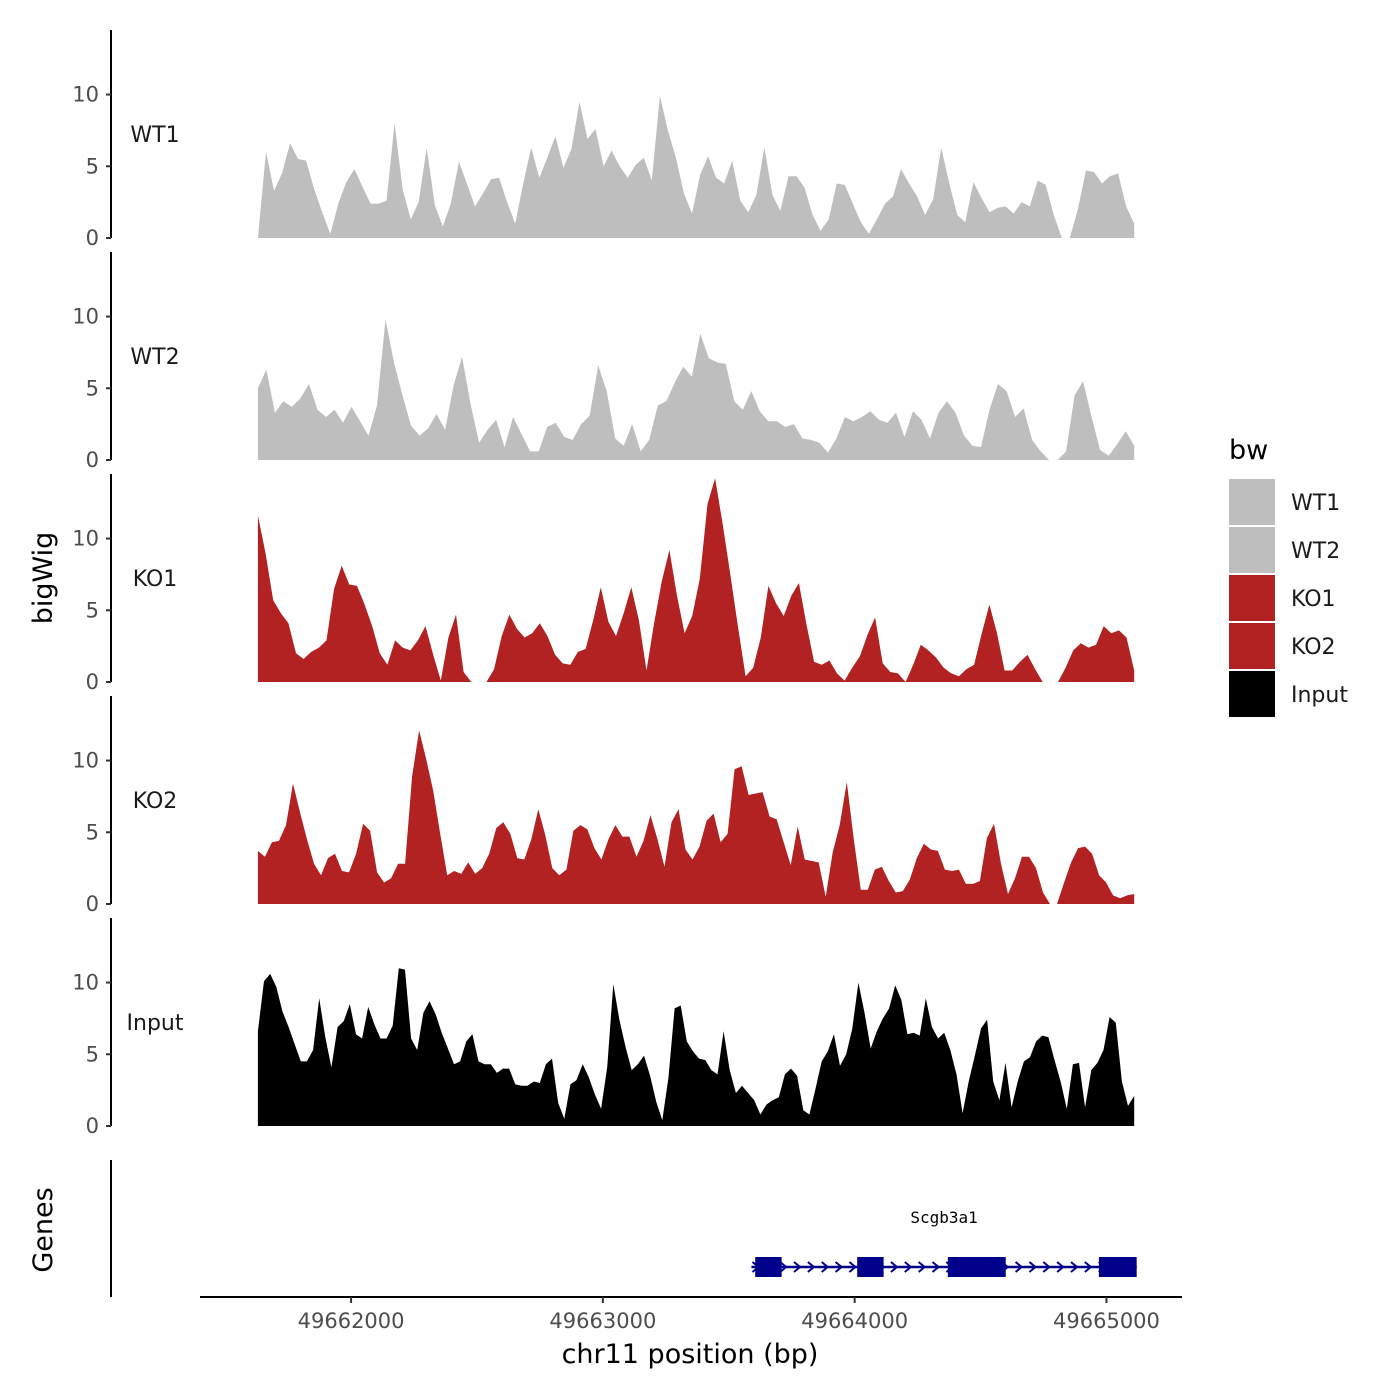  Describe the element at coordinates (155, 801) in the screenshot. I see `track-label: KO2` at that location.